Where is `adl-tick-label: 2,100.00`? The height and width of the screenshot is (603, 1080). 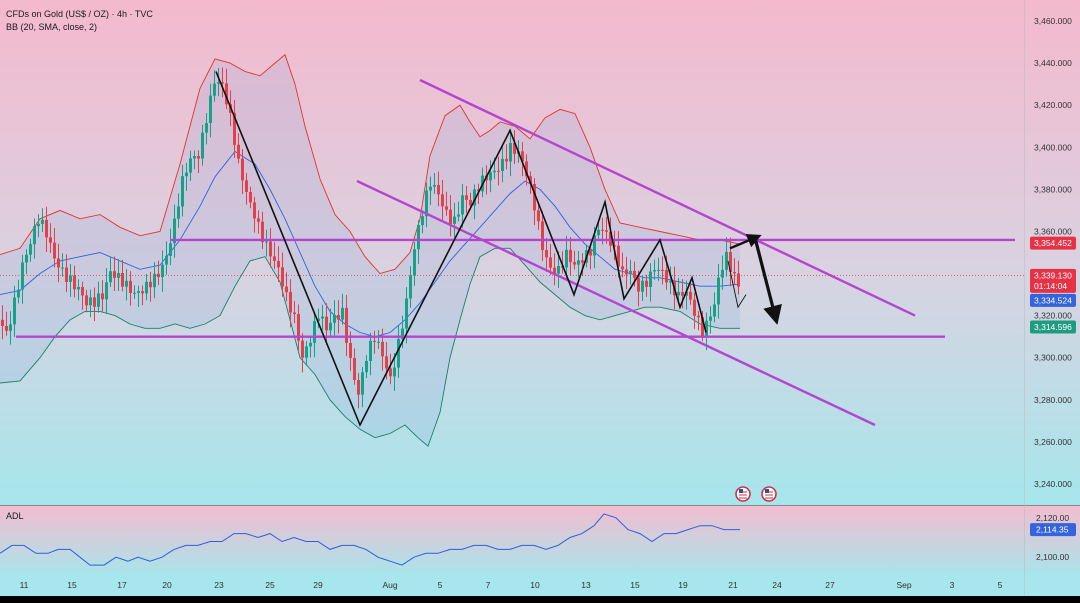 adl-tick-label: 2,100.00 is located at coordinates (1052, 557).